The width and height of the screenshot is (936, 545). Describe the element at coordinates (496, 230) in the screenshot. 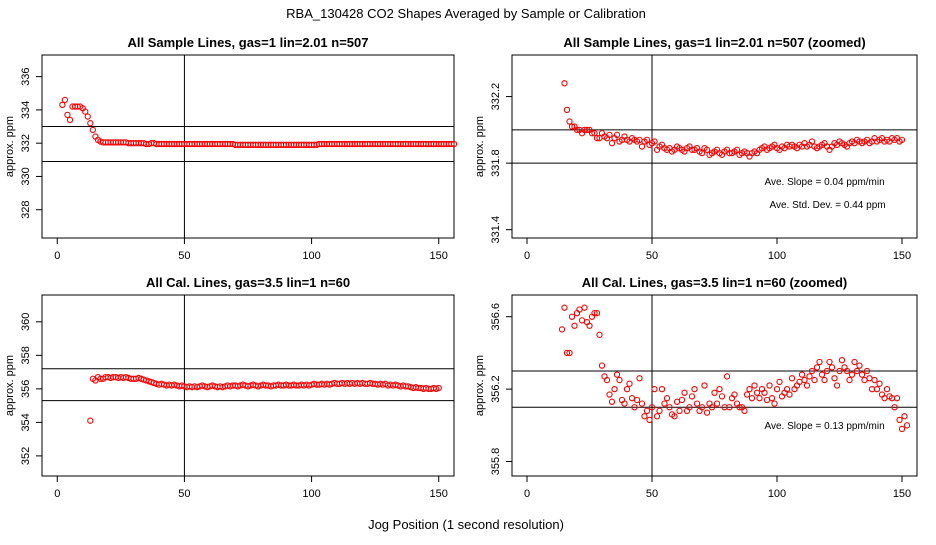

I see `y-tick-label: 331.4` at that location.